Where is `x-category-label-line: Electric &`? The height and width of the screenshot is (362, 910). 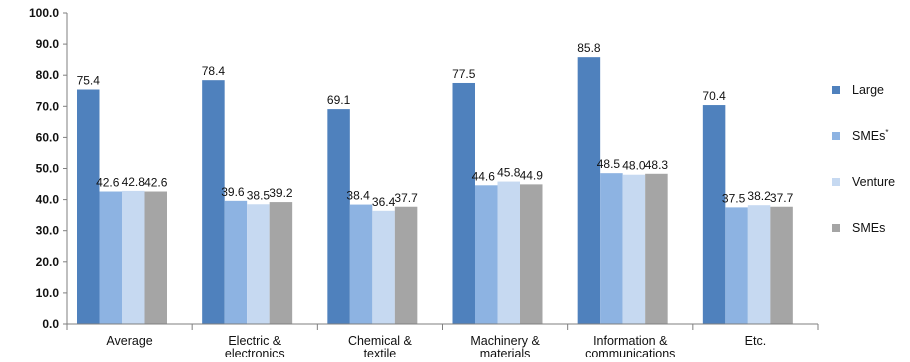
x-category-label-line: Electric & is located at coordinates (254, 341).